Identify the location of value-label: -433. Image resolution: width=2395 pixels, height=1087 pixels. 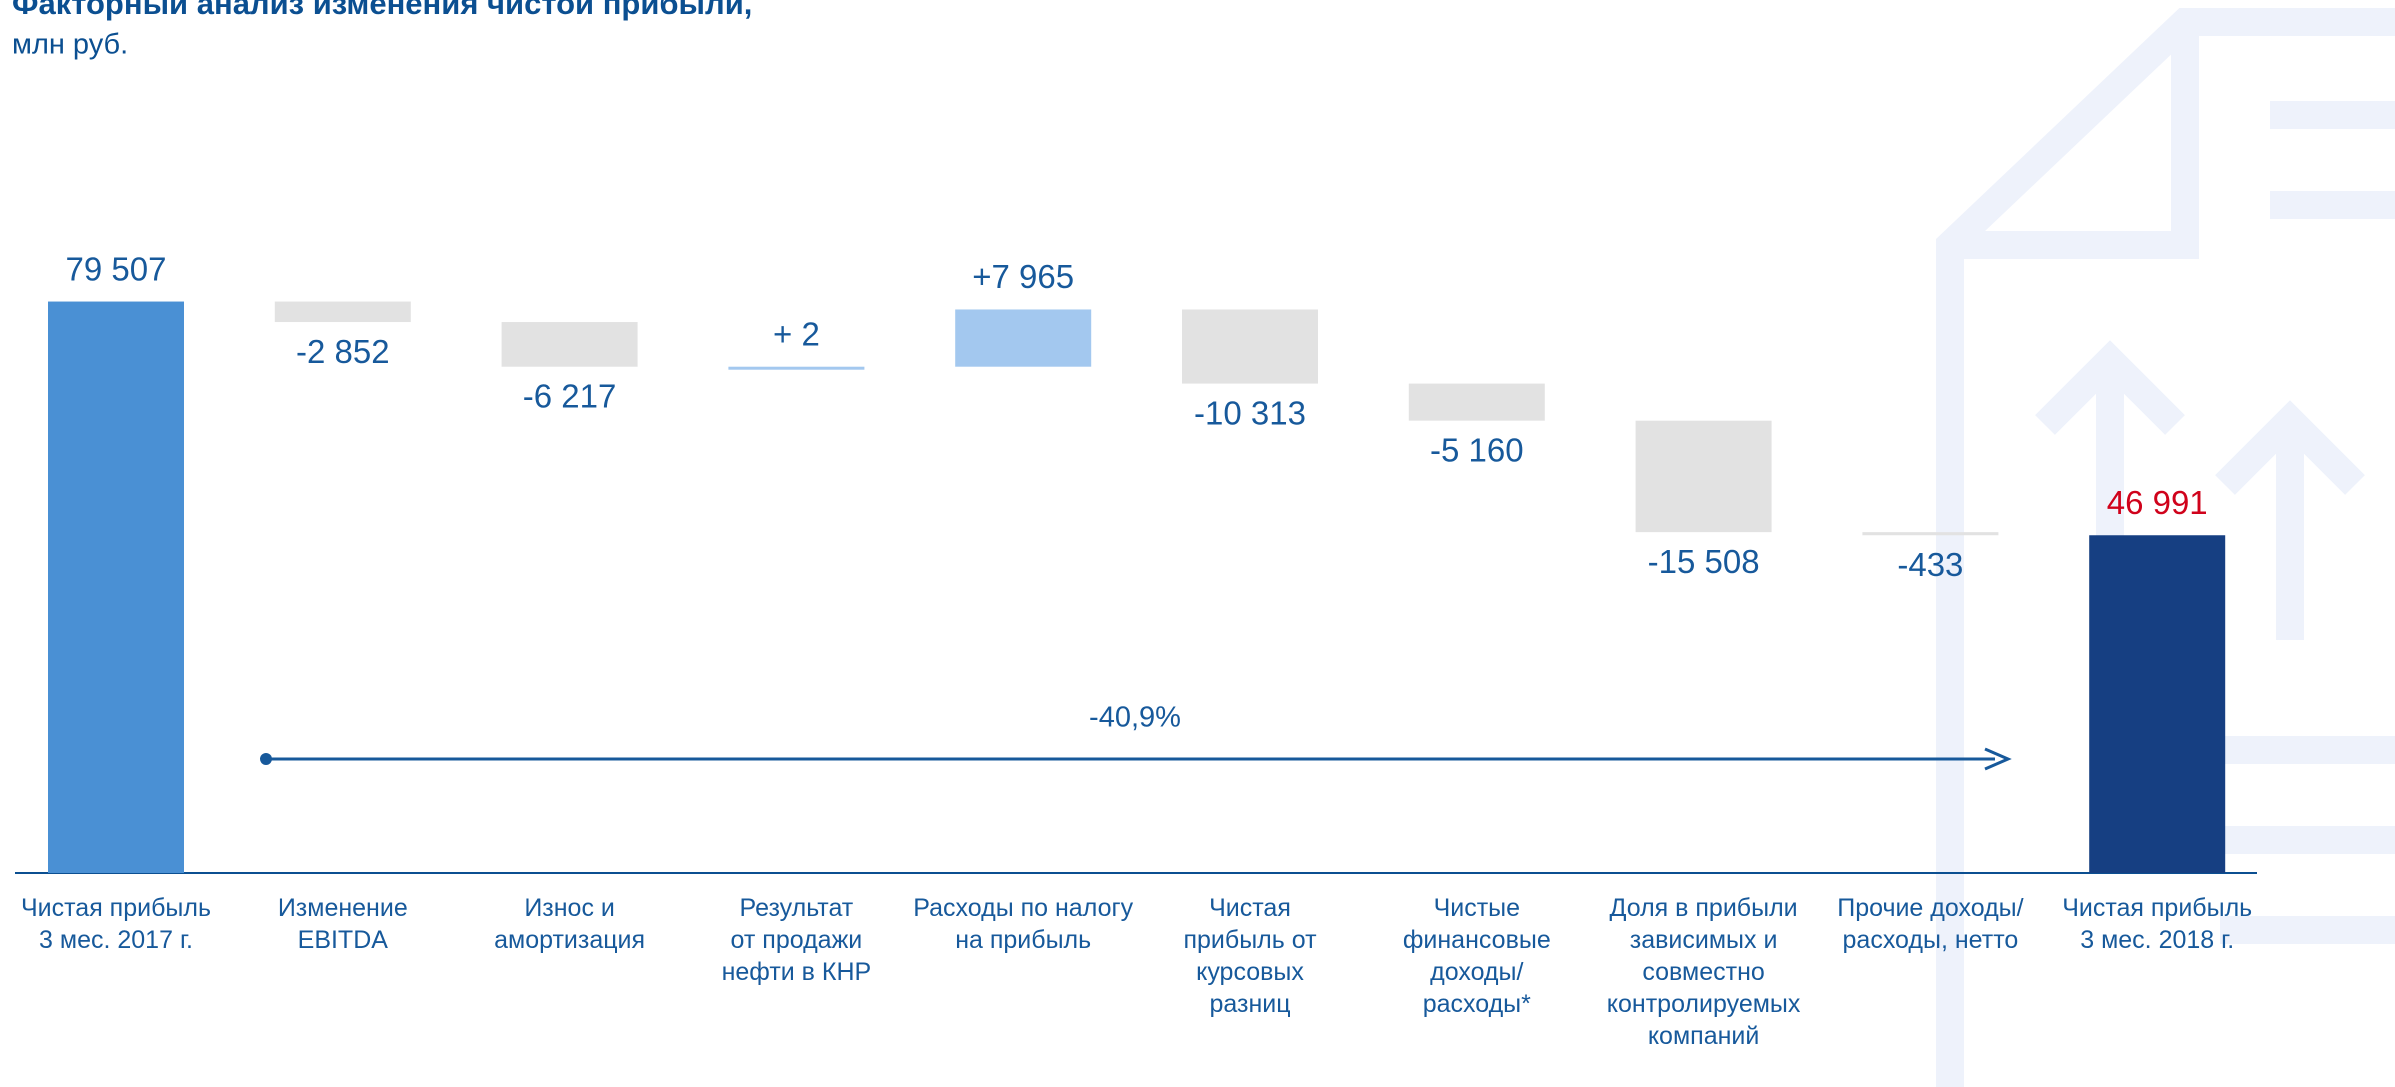
(1930, 564).